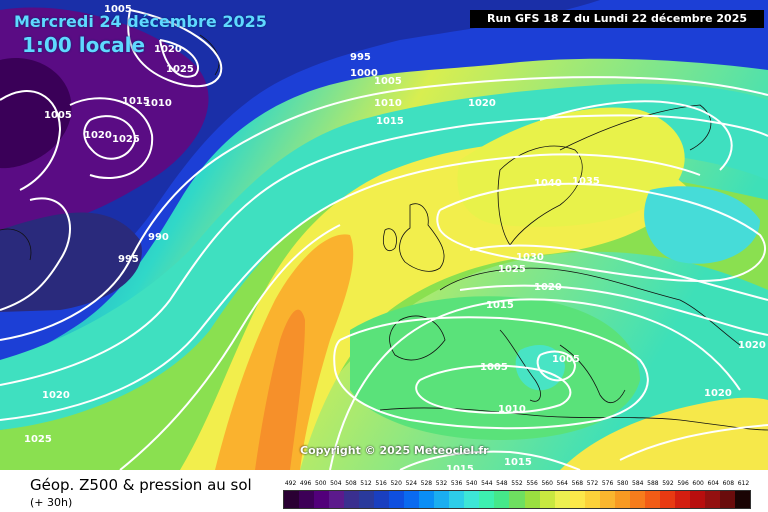  What do you see at coordinates (456, 483) in the screenshot?
I see `legend-value: 536` at bounding box center [456, 483].